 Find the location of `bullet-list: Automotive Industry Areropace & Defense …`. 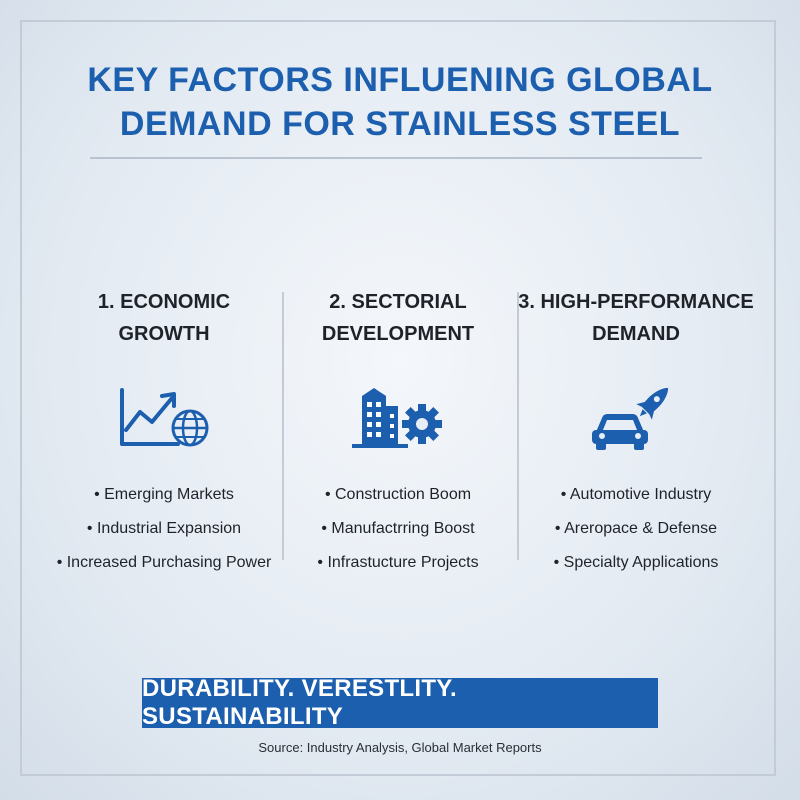

bullet-list: Automotive Industry Areropace & Defense … is located at coordinates (636, 529).